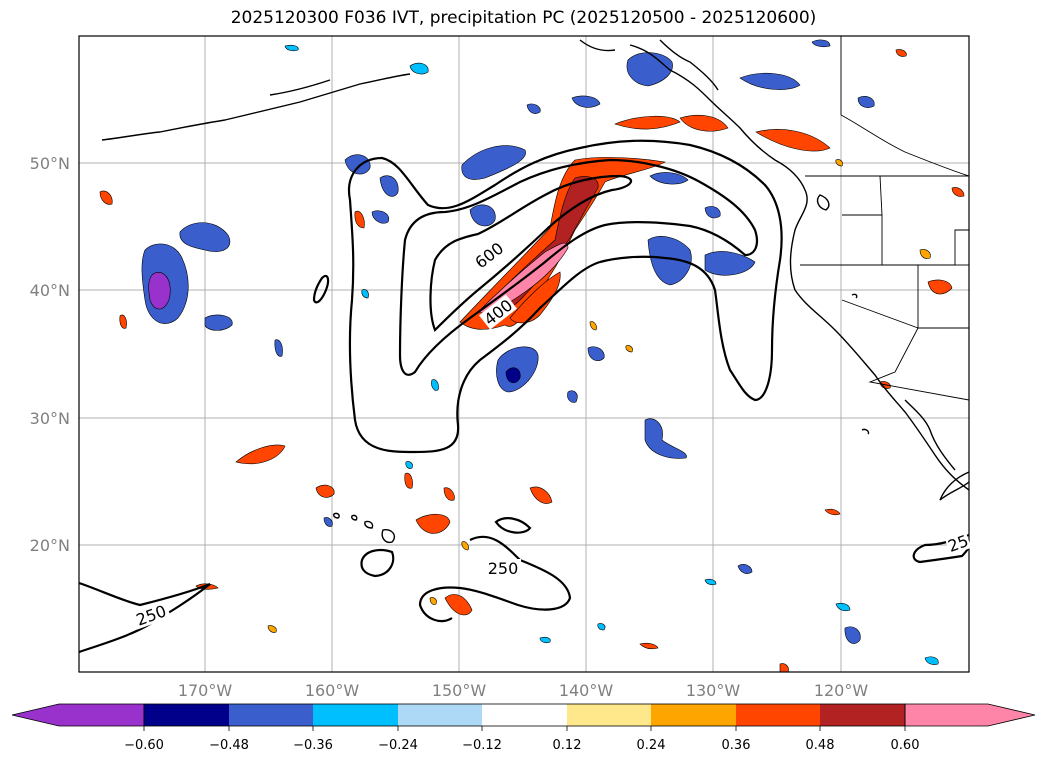  Describe the element at coordinates (332, 690) in the screenshot. I see `lon-label-160w: 160°W` at that location.